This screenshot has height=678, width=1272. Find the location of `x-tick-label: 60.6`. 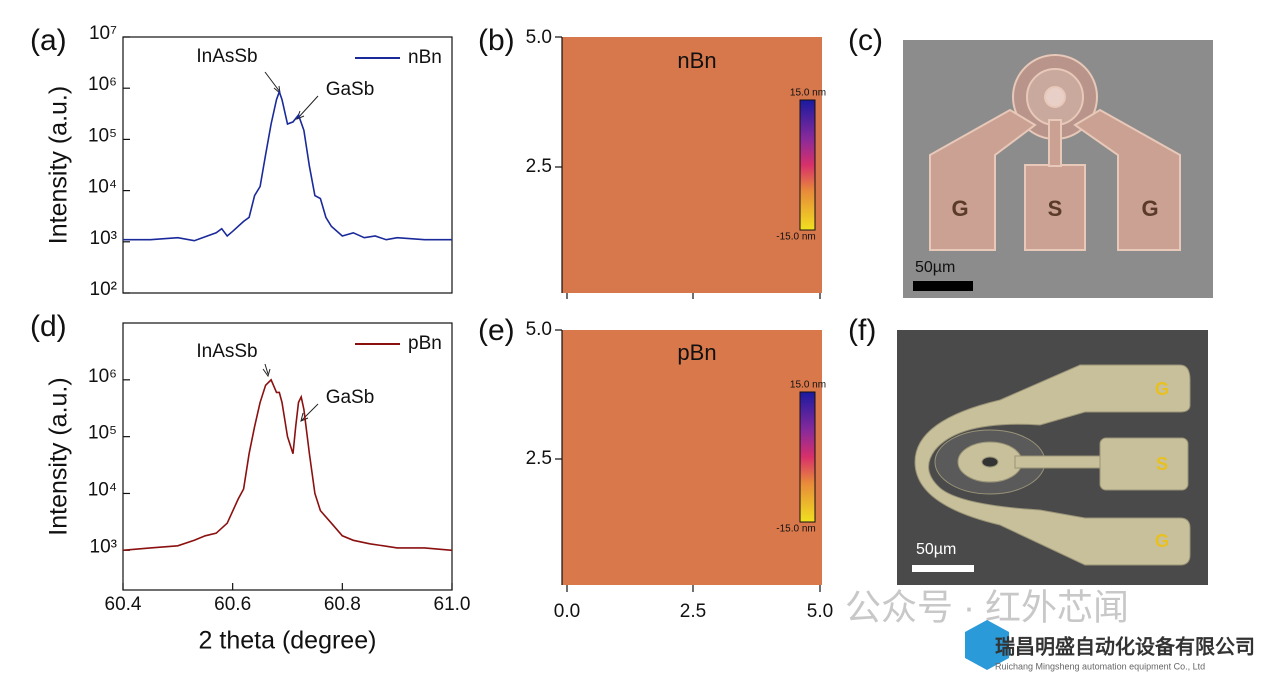

x-tick-label: 60.6 is located at coordinates (232, 604).